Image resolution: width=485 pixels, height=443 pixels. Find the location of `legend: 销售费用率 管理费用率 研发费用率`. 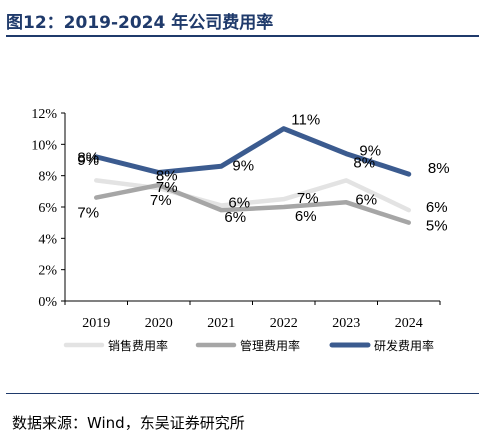

legend: 销售费用率 管理费用率 研发费用率 is located at coordinates (248, 345).